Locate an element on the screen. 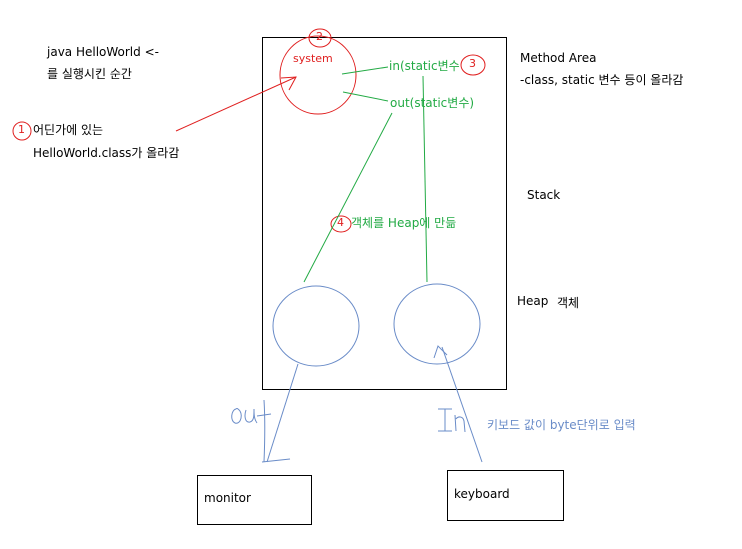 The width and height of the screenshot is (742, 549). out-handwriting is located at coordinates (261, 431).